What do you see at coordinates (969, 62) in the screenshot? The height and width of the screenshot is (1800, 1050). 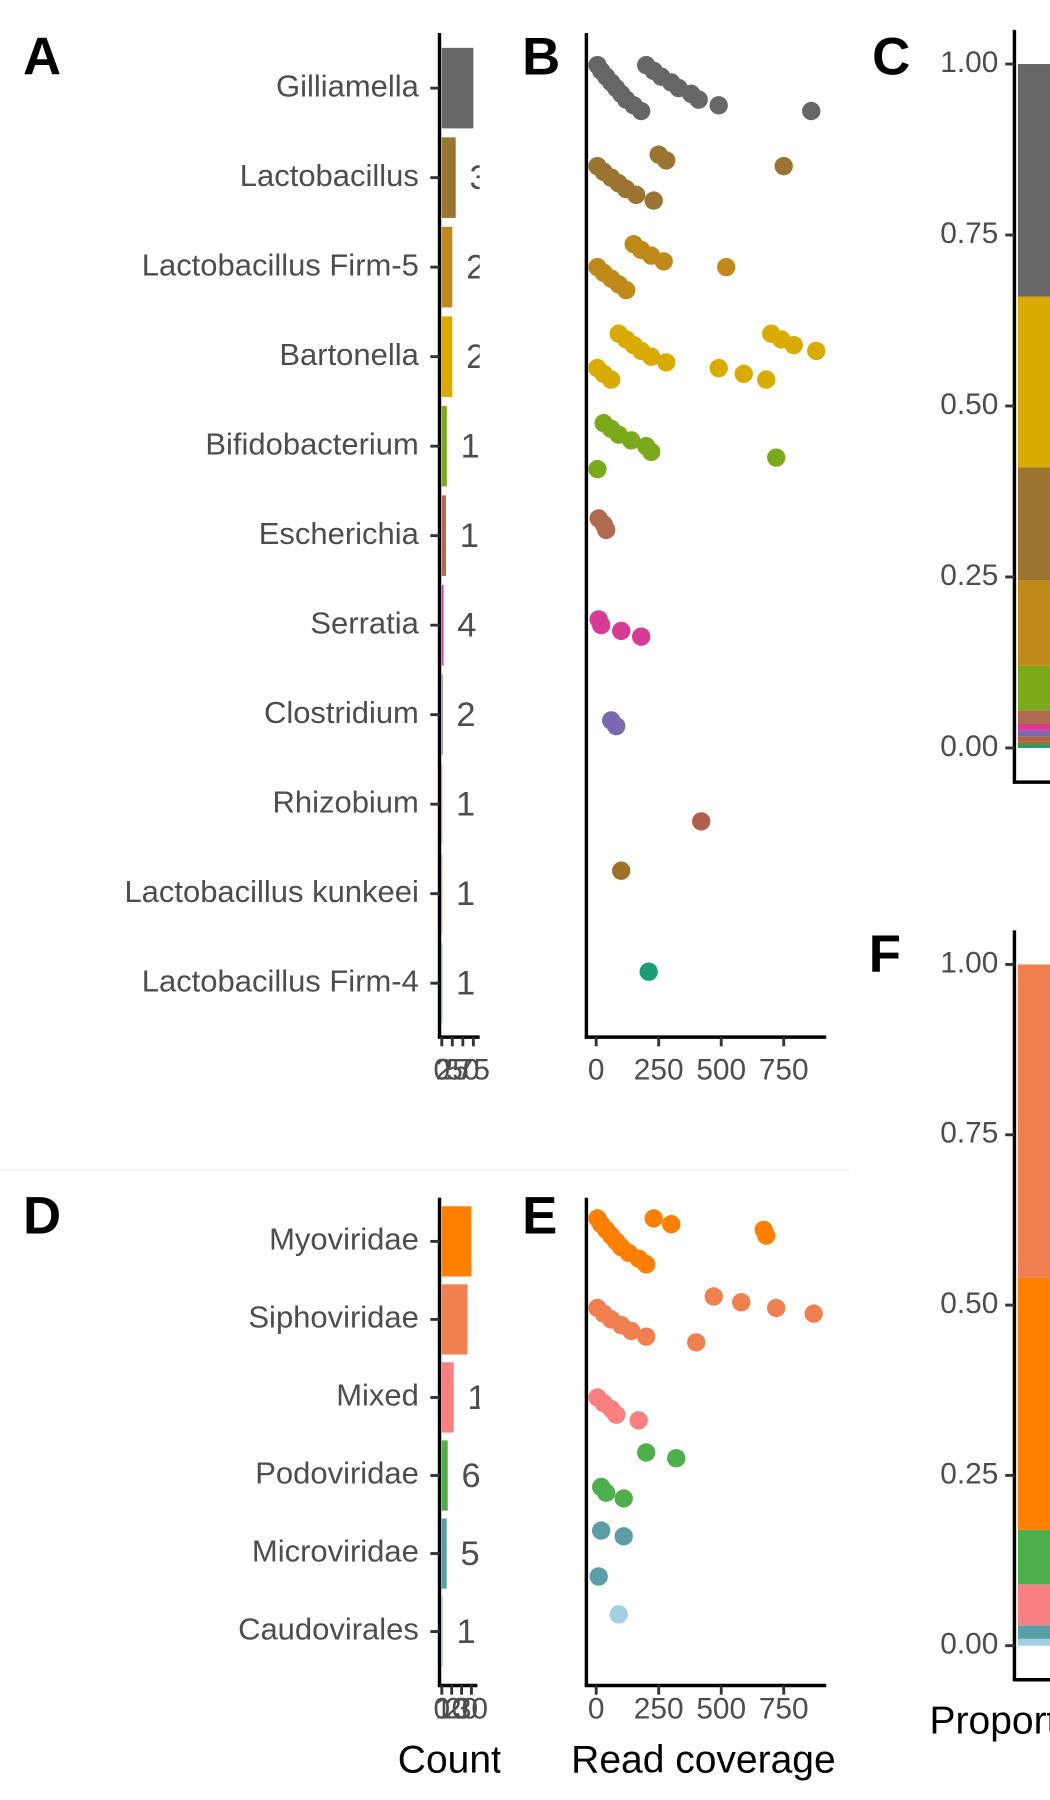 I see `y-tick-label: 1.00` at bounding box center [969, 62].